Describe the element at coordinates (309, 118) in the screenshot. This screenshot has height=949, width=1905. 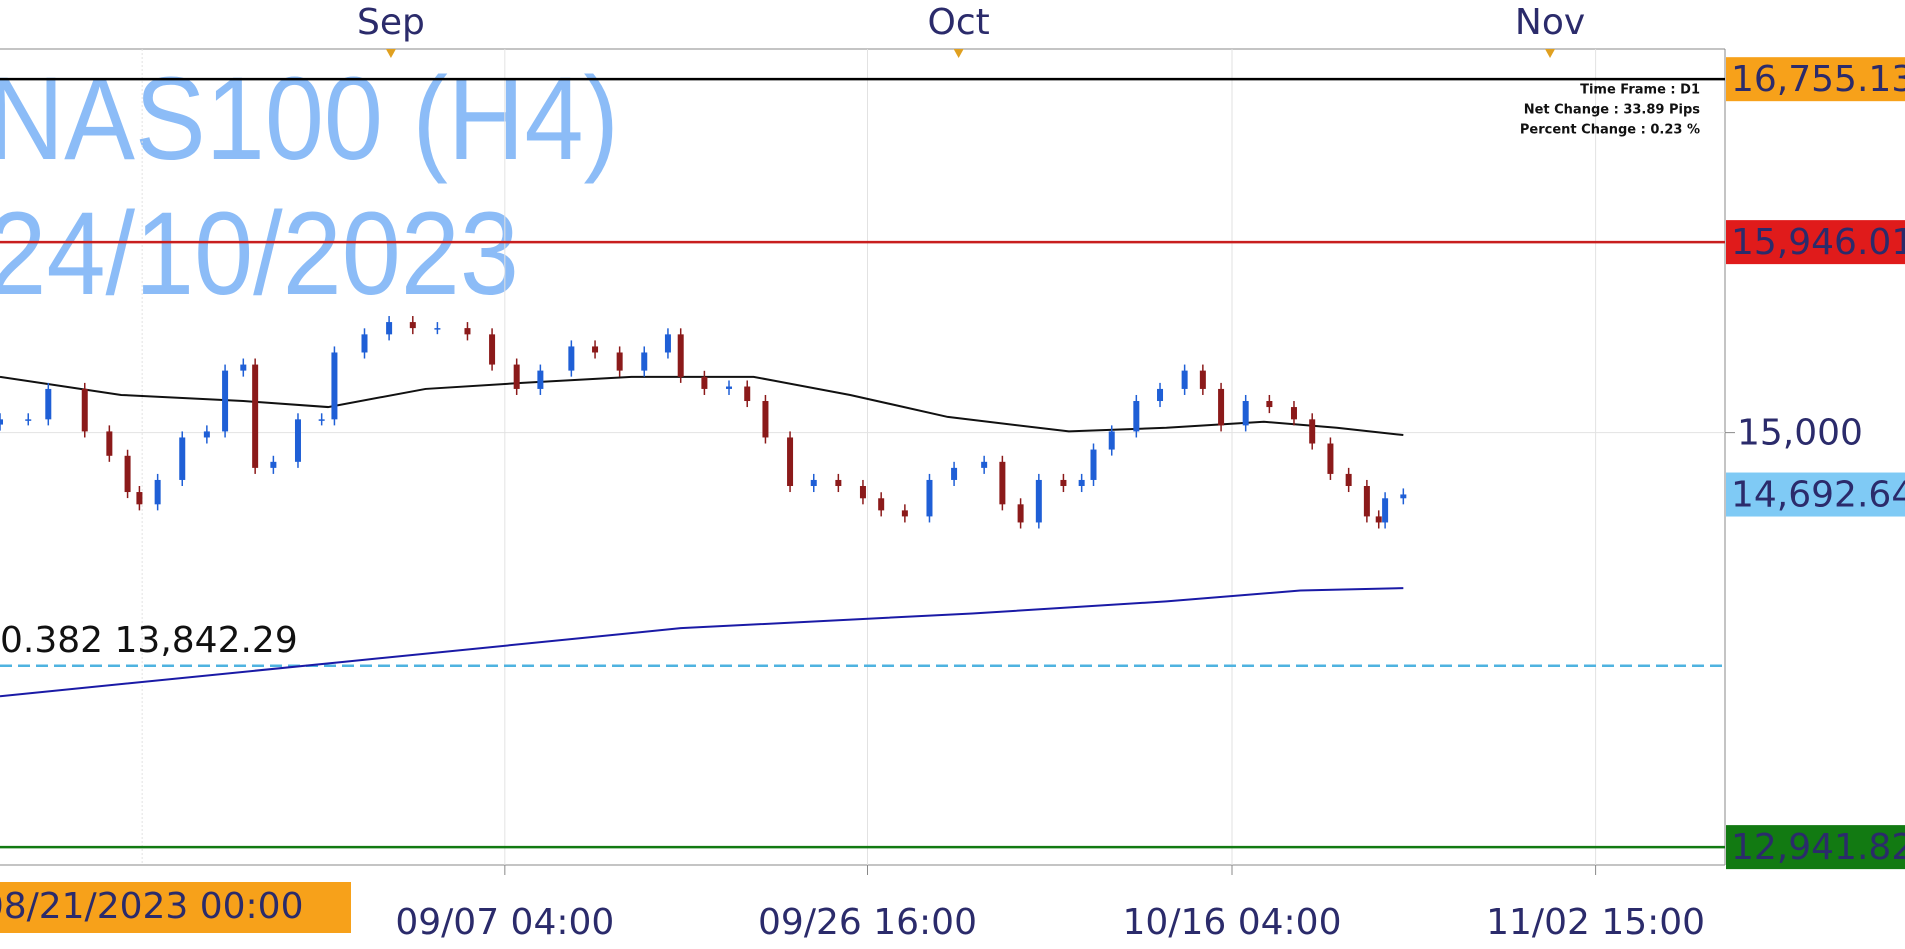
I see `watermark-title: NAS100 (H4)` at that location.